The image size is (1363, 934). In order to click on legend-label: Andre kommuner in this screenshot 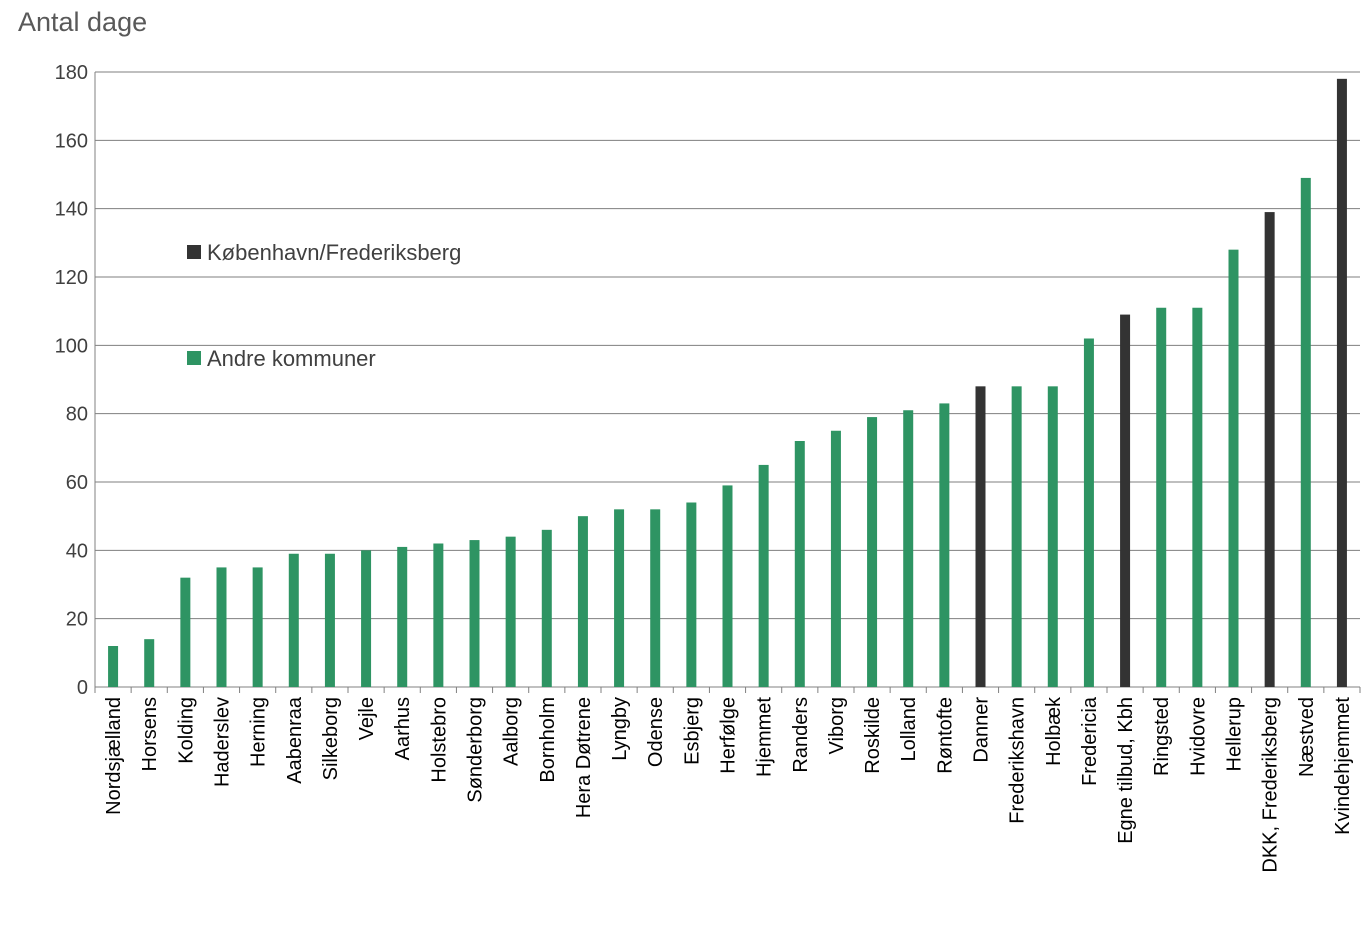, I will do `click(291, 358)`.